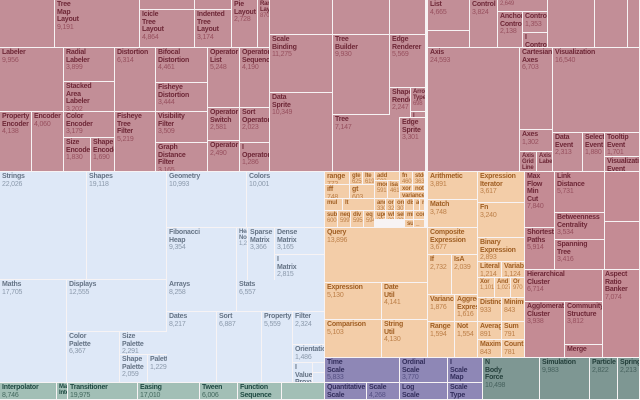 The height and width of the screenshot is (400, 640). Describe the element at coordinates (486, 287) in the screenshot. I see `treemap-cell-xor: Xor 1,101` at that location.